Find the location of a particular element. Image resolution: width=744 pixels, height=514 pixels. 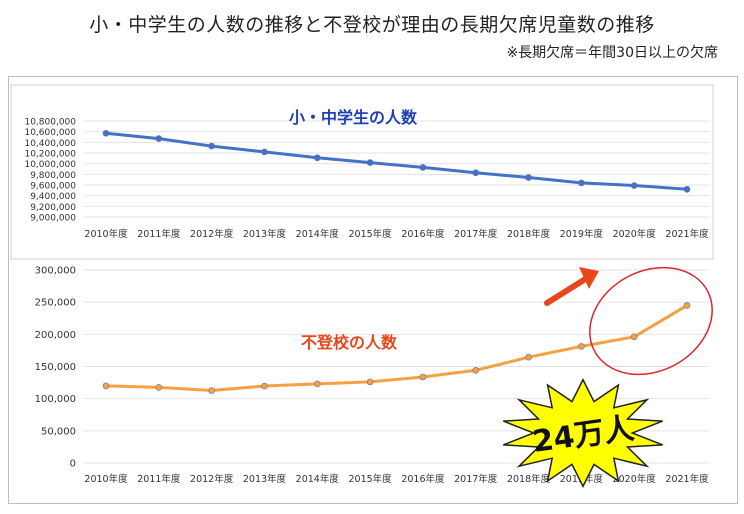

top-xtick-label: 2017年度 is located at coordinates (476, 234).